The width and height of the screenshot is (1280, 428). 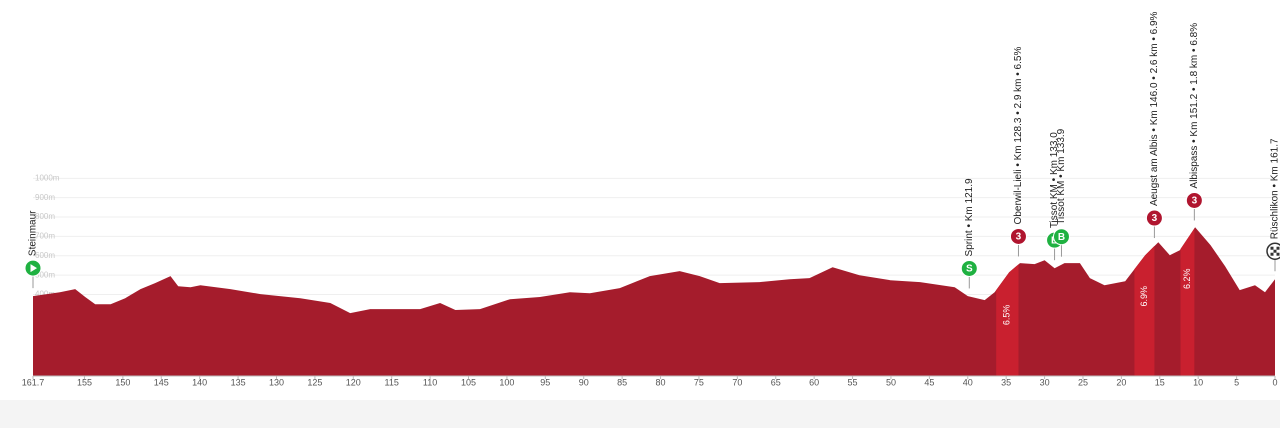 What do you see at coordinates (468, 382) in the screenshot?
I see `x-tick-label: 105` at bounding box center [468, 382].